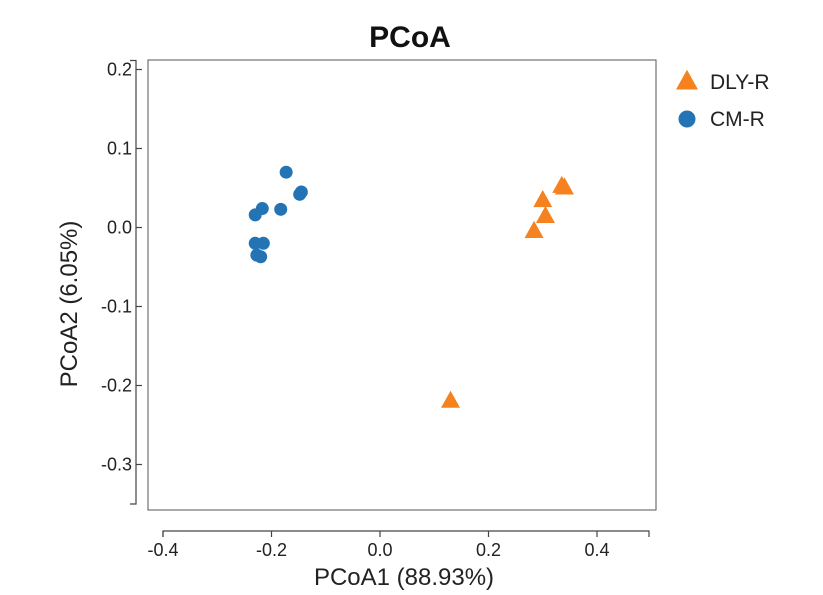  I want to click on legend-label-dly-r: DLY-R, so click(740, 82).